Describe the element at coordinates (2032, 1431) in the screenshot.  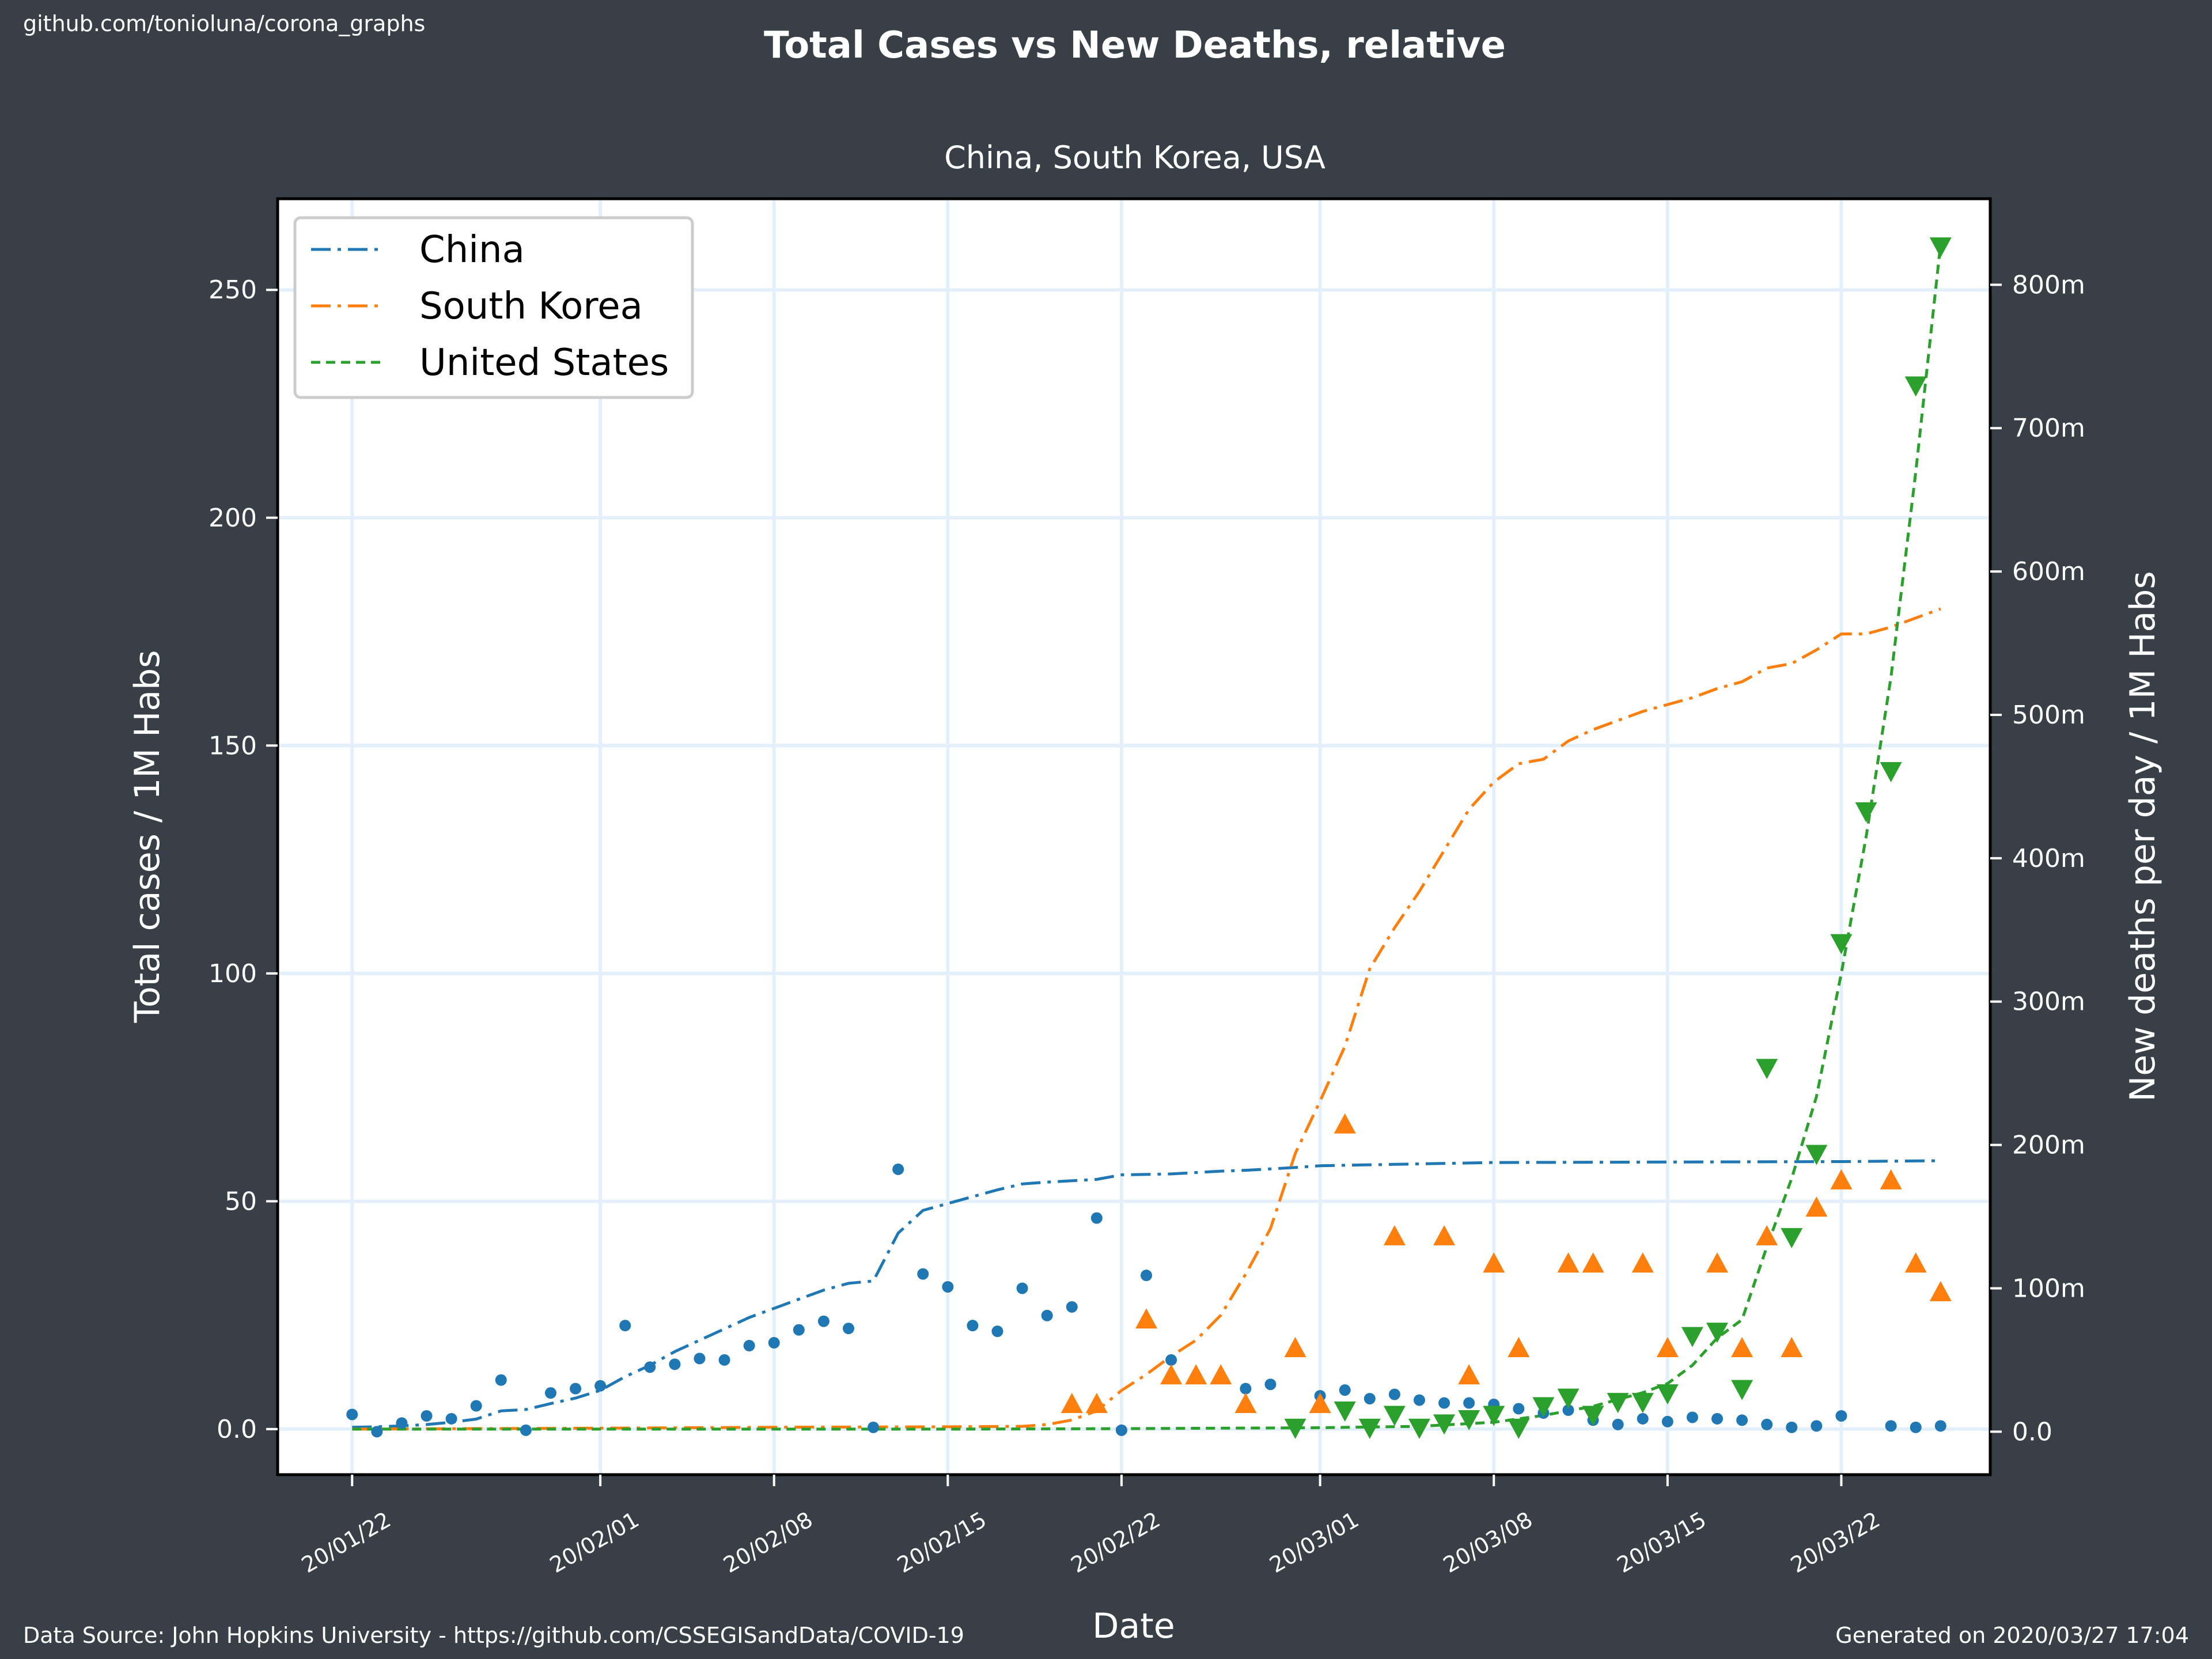
I see `y2-tick-label: 0.0` at that location.